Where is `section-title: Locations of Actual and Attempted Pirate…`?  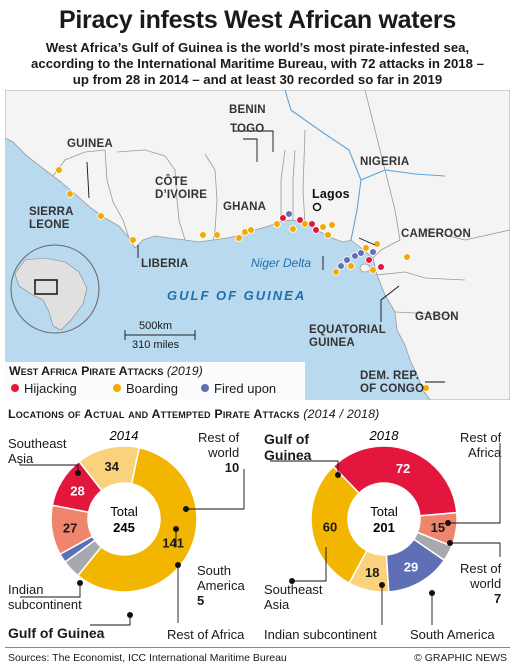 section-title: Locations of Actual and Attempted Pirate… is located at coordinates (194, 414).